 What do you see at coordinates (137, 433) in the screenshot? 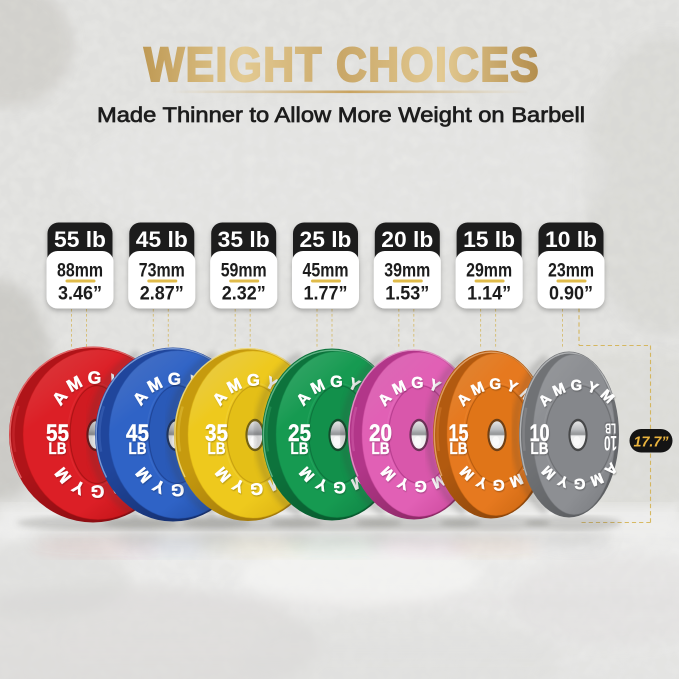
I see `svg-text: 45` at bounding box center [137, 433].